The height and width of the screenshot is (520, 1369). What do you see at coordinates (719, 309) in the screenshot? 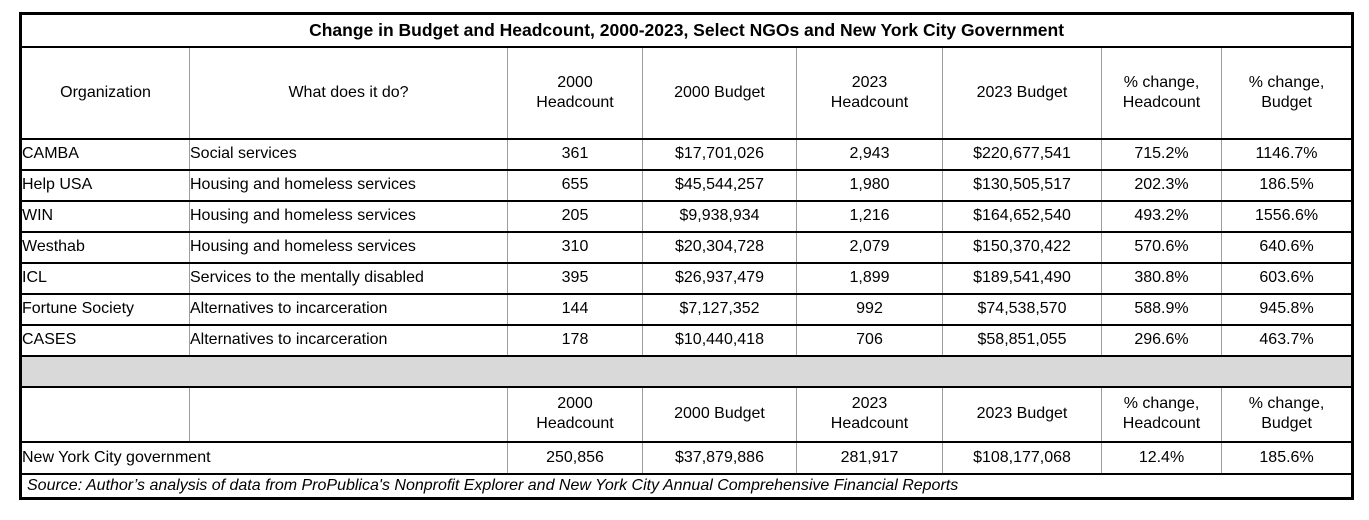
I see `cell-2000-budget: $7,127,352` at bounding box center [719, 309].